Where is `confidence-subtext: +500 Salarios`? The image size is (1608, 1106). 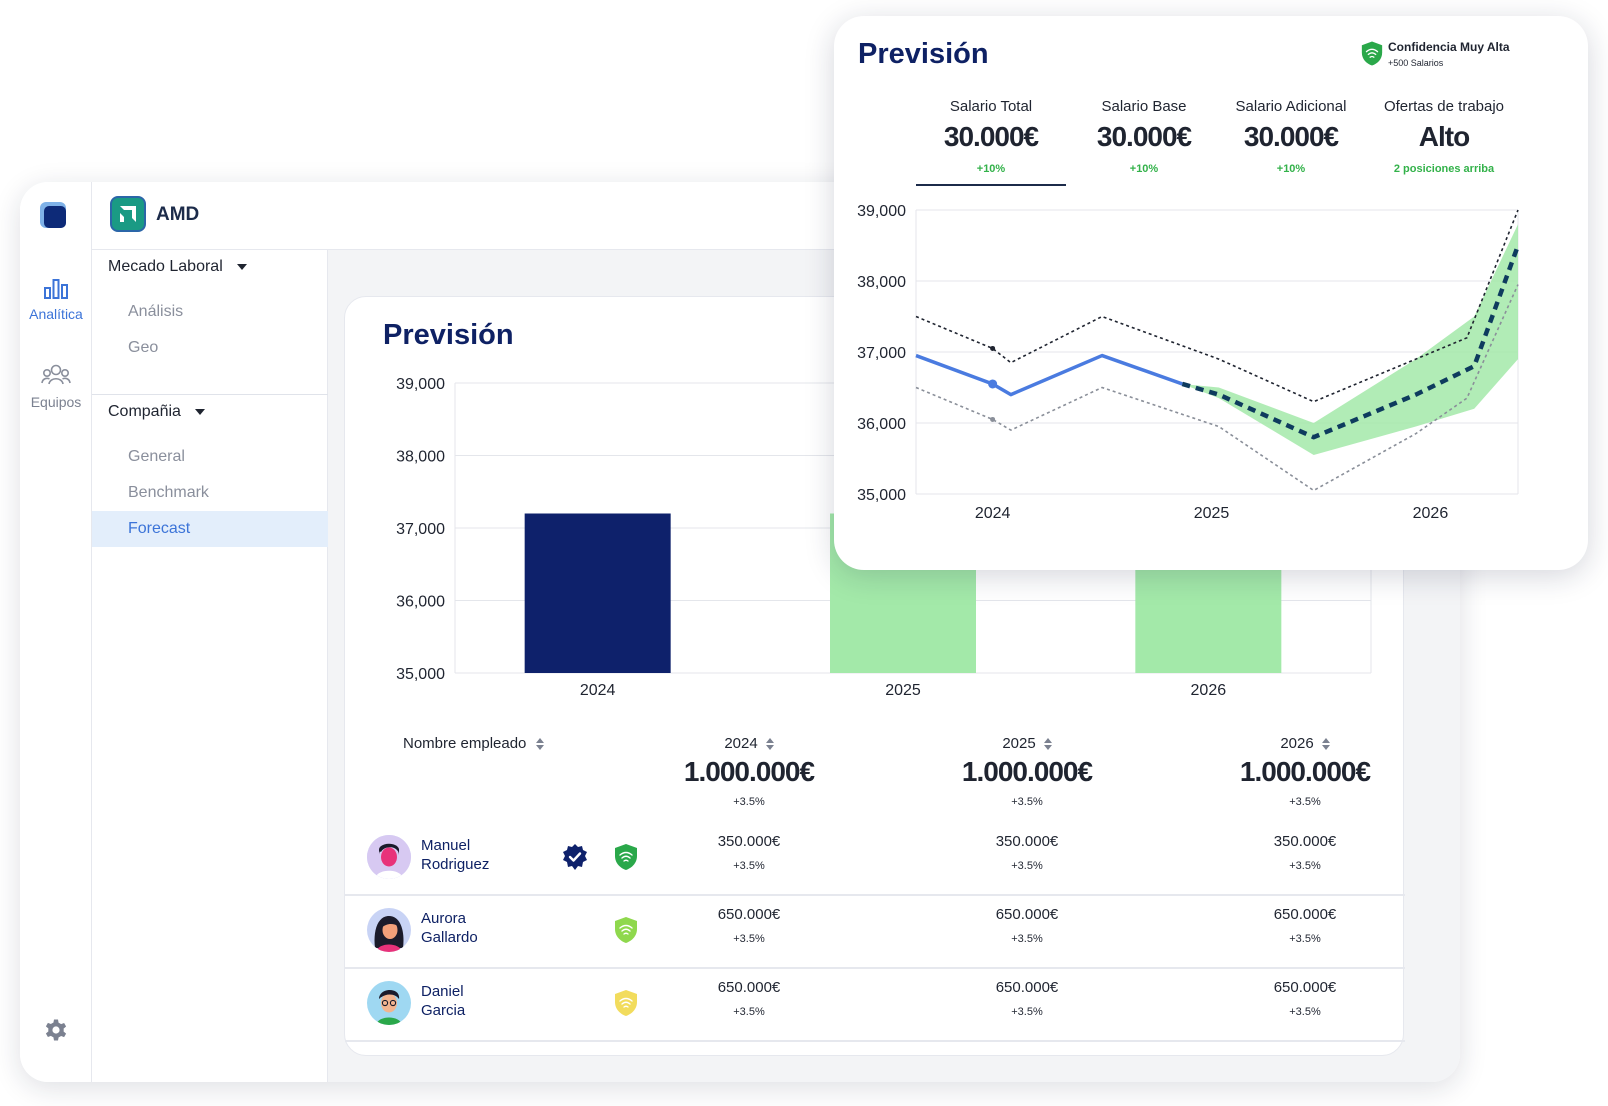
confidence-subtext: +500 Salarios is located at coordinates (1416, 63).